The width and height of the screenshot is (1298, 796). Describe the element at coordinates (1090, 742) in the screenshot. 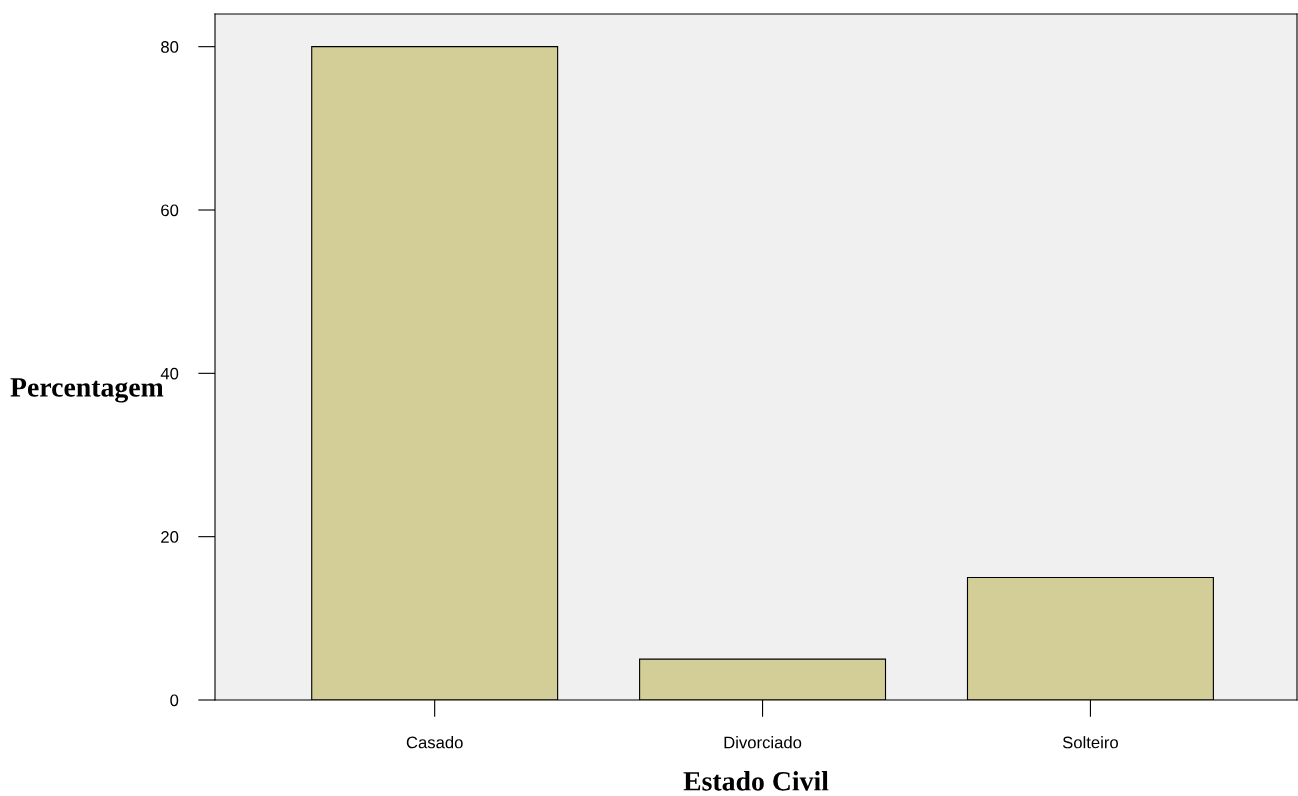

I see `x-tick-label: Solteiro` at that location.